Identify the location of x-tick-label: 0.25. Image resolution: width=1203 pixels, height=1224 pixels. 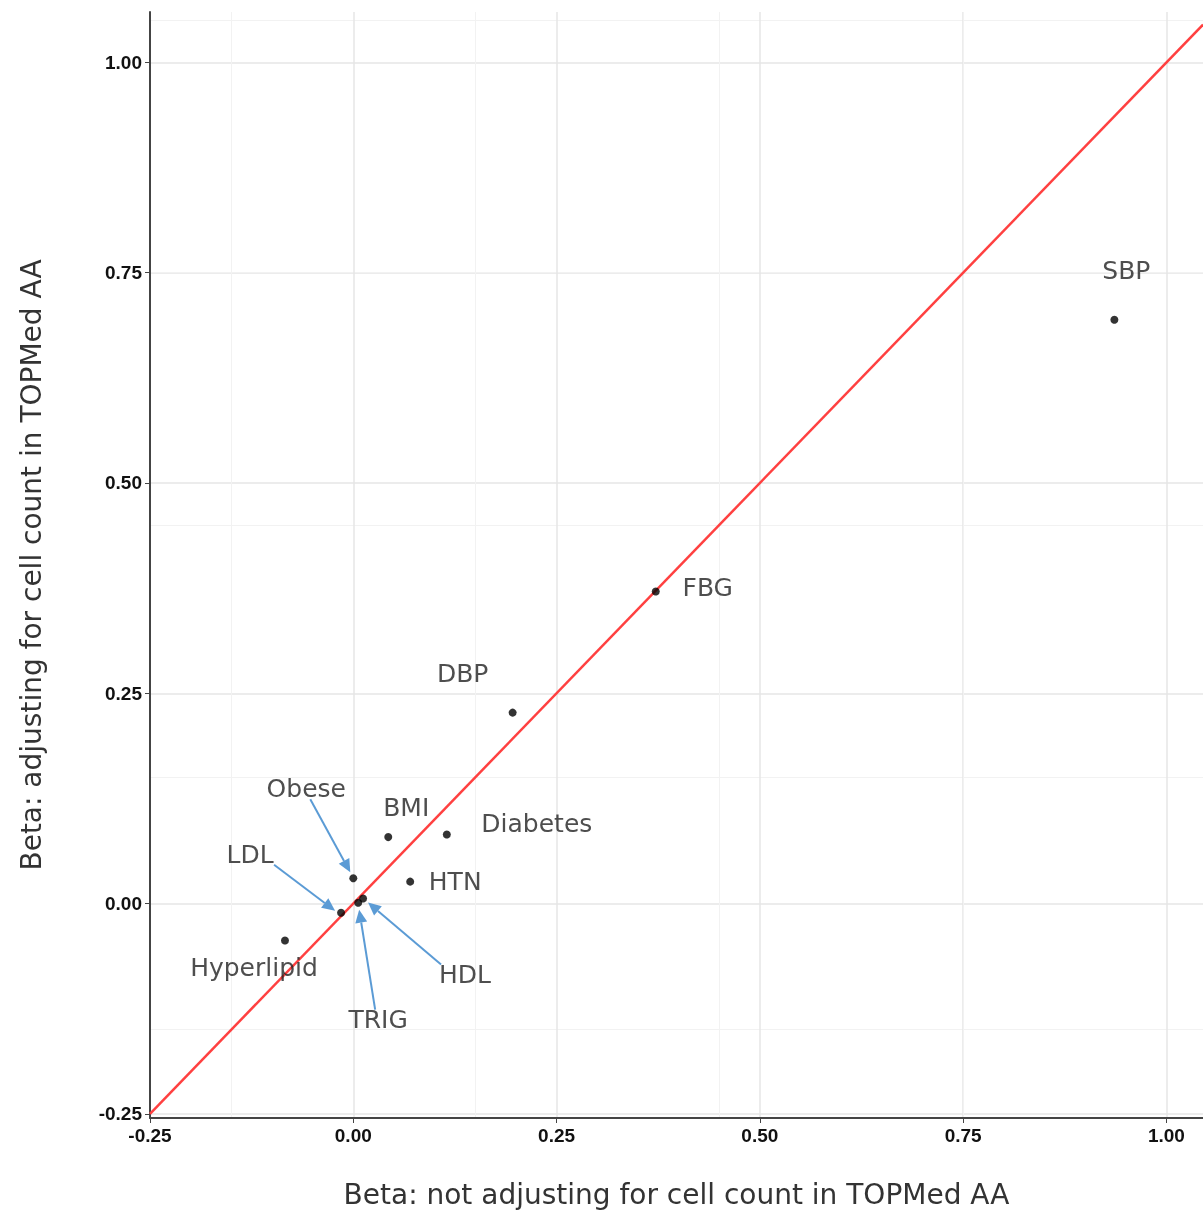
(557, 1135).